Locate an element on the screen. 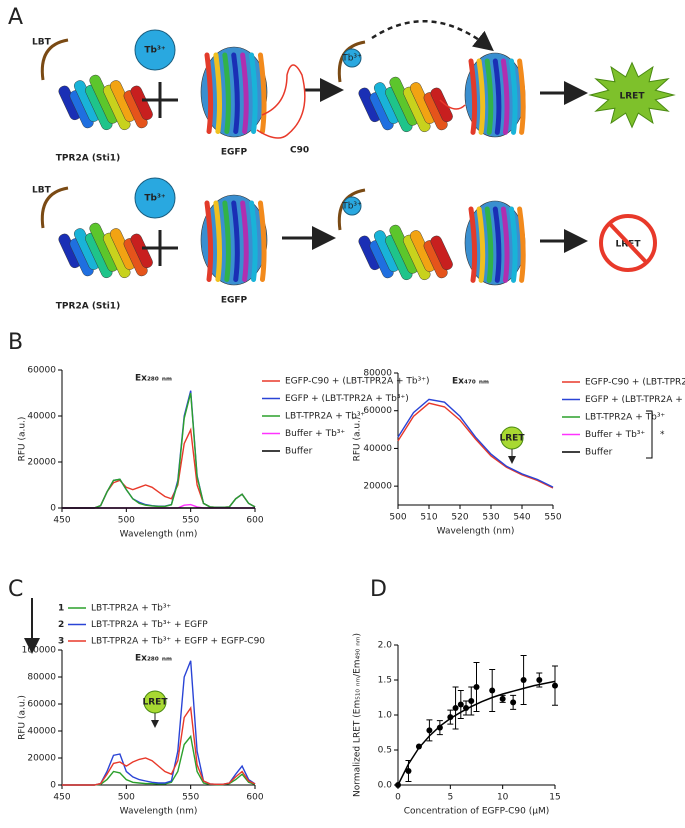 Image resolution: width=685 pixels, height=828 pixels. legend-label: EGFP-C90 + (LBT-TPR2A + Tb³⁺) is located at coordinates (357, 382).